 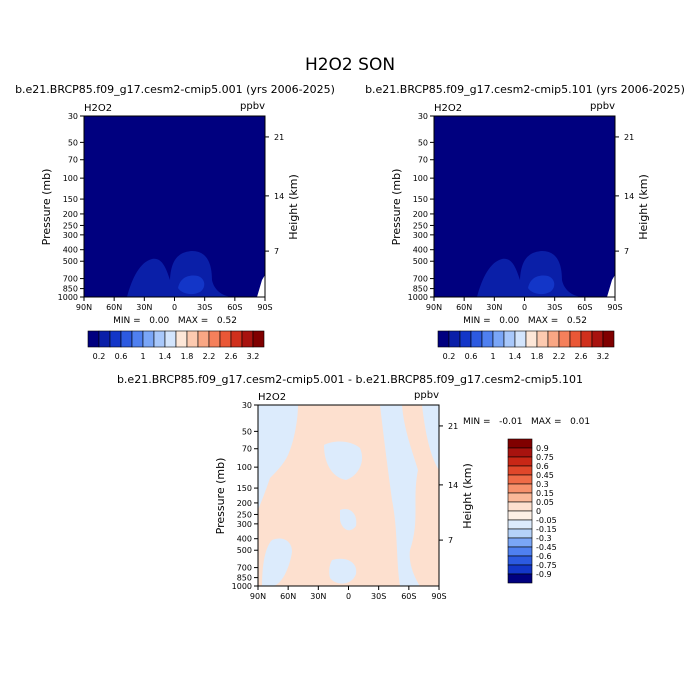 What do you see at coordinates (420, 289) in the screenshot?
I see `right-ytick-label: 850` at bounding box center [420, 289].